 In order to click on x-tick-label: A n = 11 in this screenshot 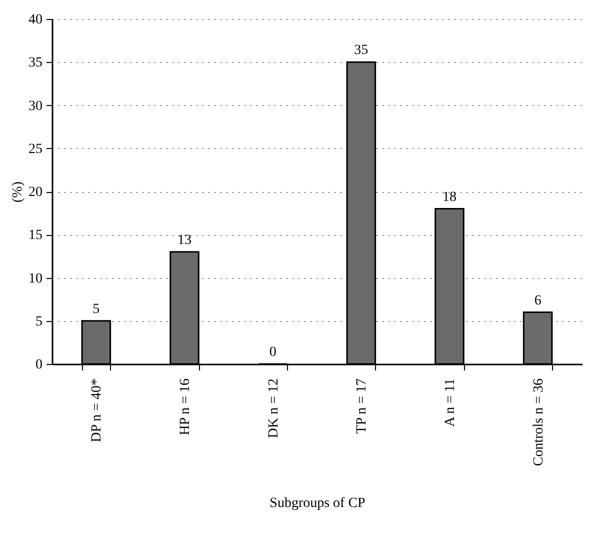, I will do `click(450, 402)`.